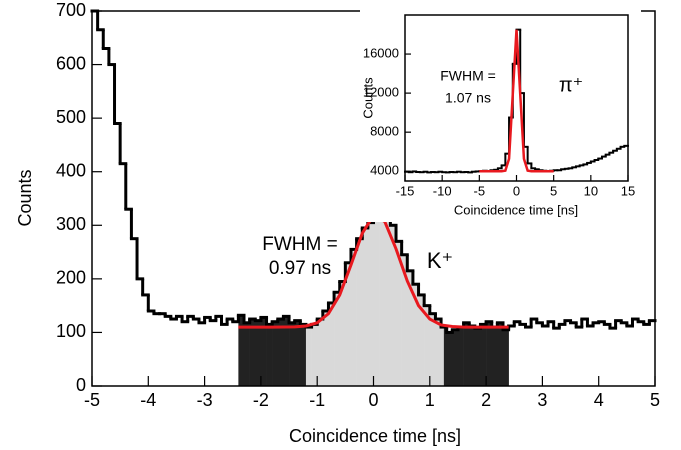  I want to click on y-tick-label: 8000, so click(384, 131).